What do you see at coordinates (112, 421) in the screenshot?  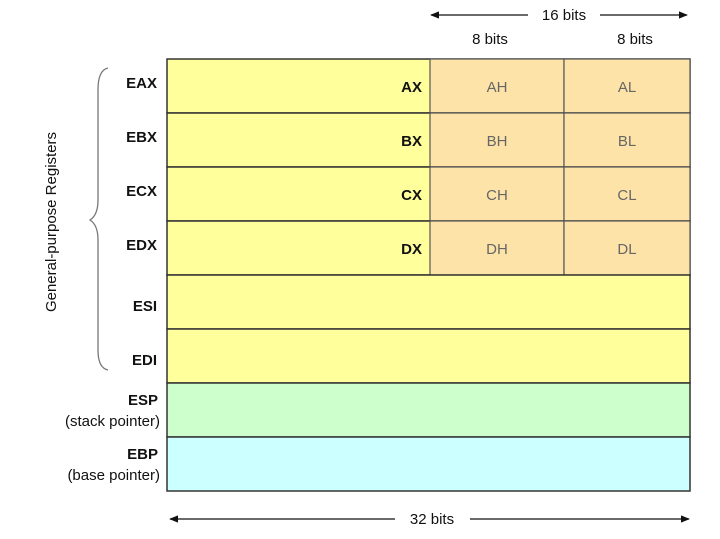 I see `register-note: (stack pointer)` at bounding box center [112, 421].